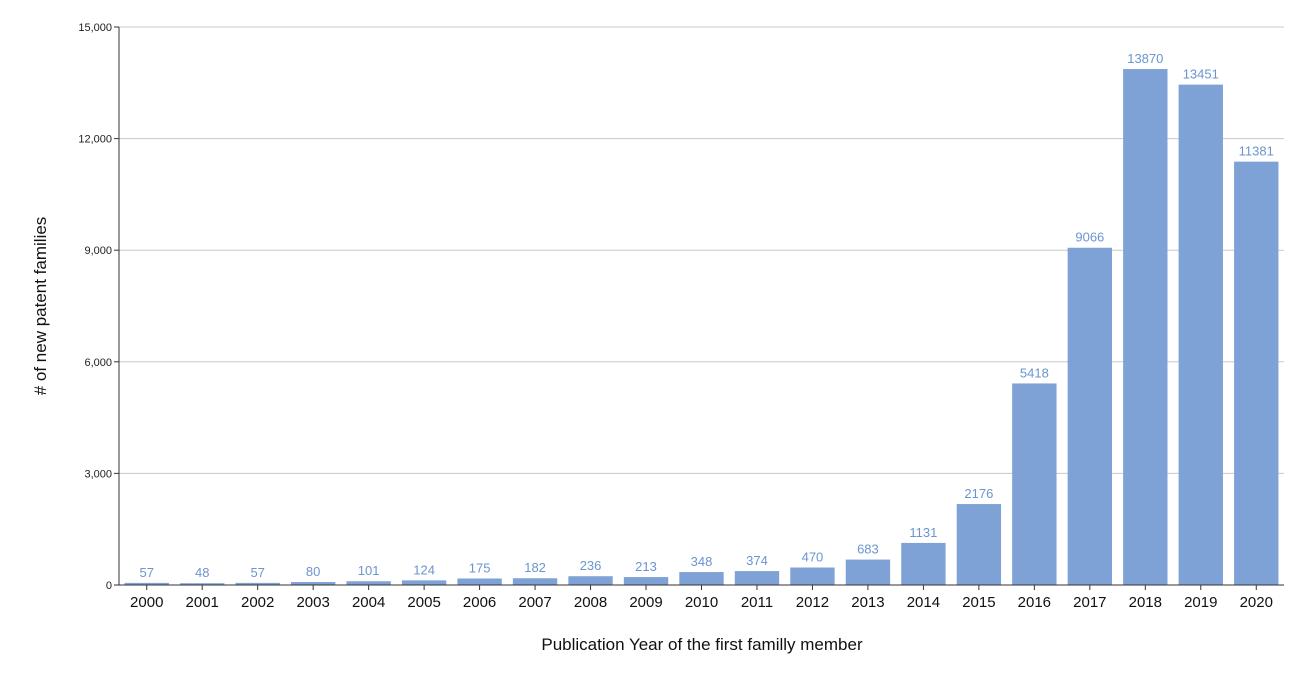 This screenshot has height=681, width=1312. Describe the element at coordinates (146, 583) in the screenshot. I see `bar-2000` at that location.